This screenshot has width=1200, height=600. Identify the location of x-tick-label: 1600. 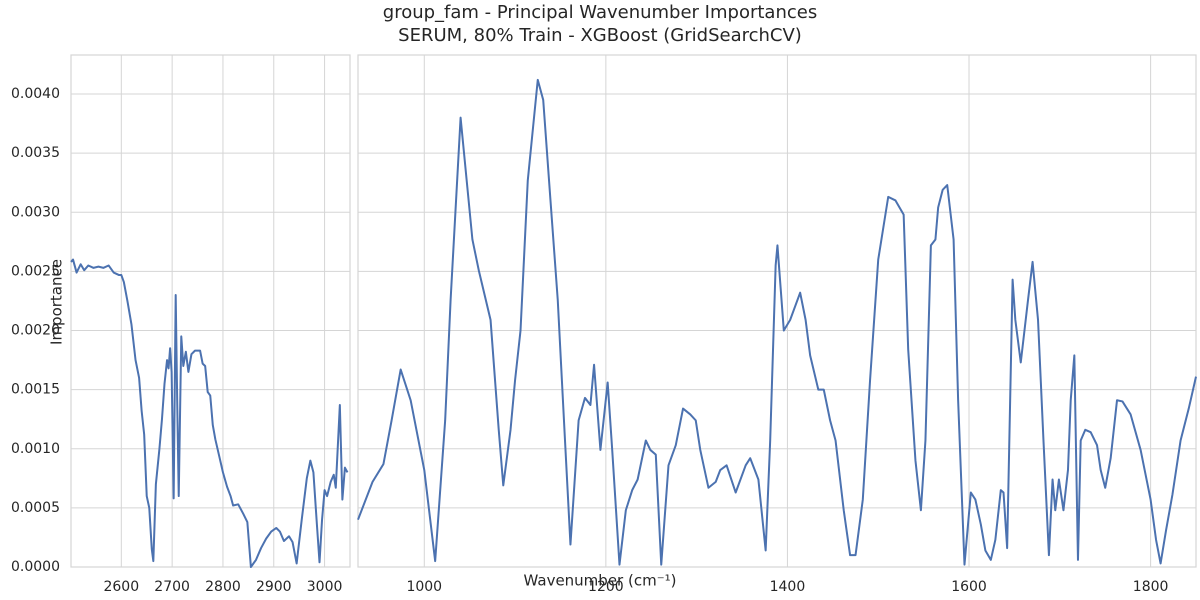
(969, 587).